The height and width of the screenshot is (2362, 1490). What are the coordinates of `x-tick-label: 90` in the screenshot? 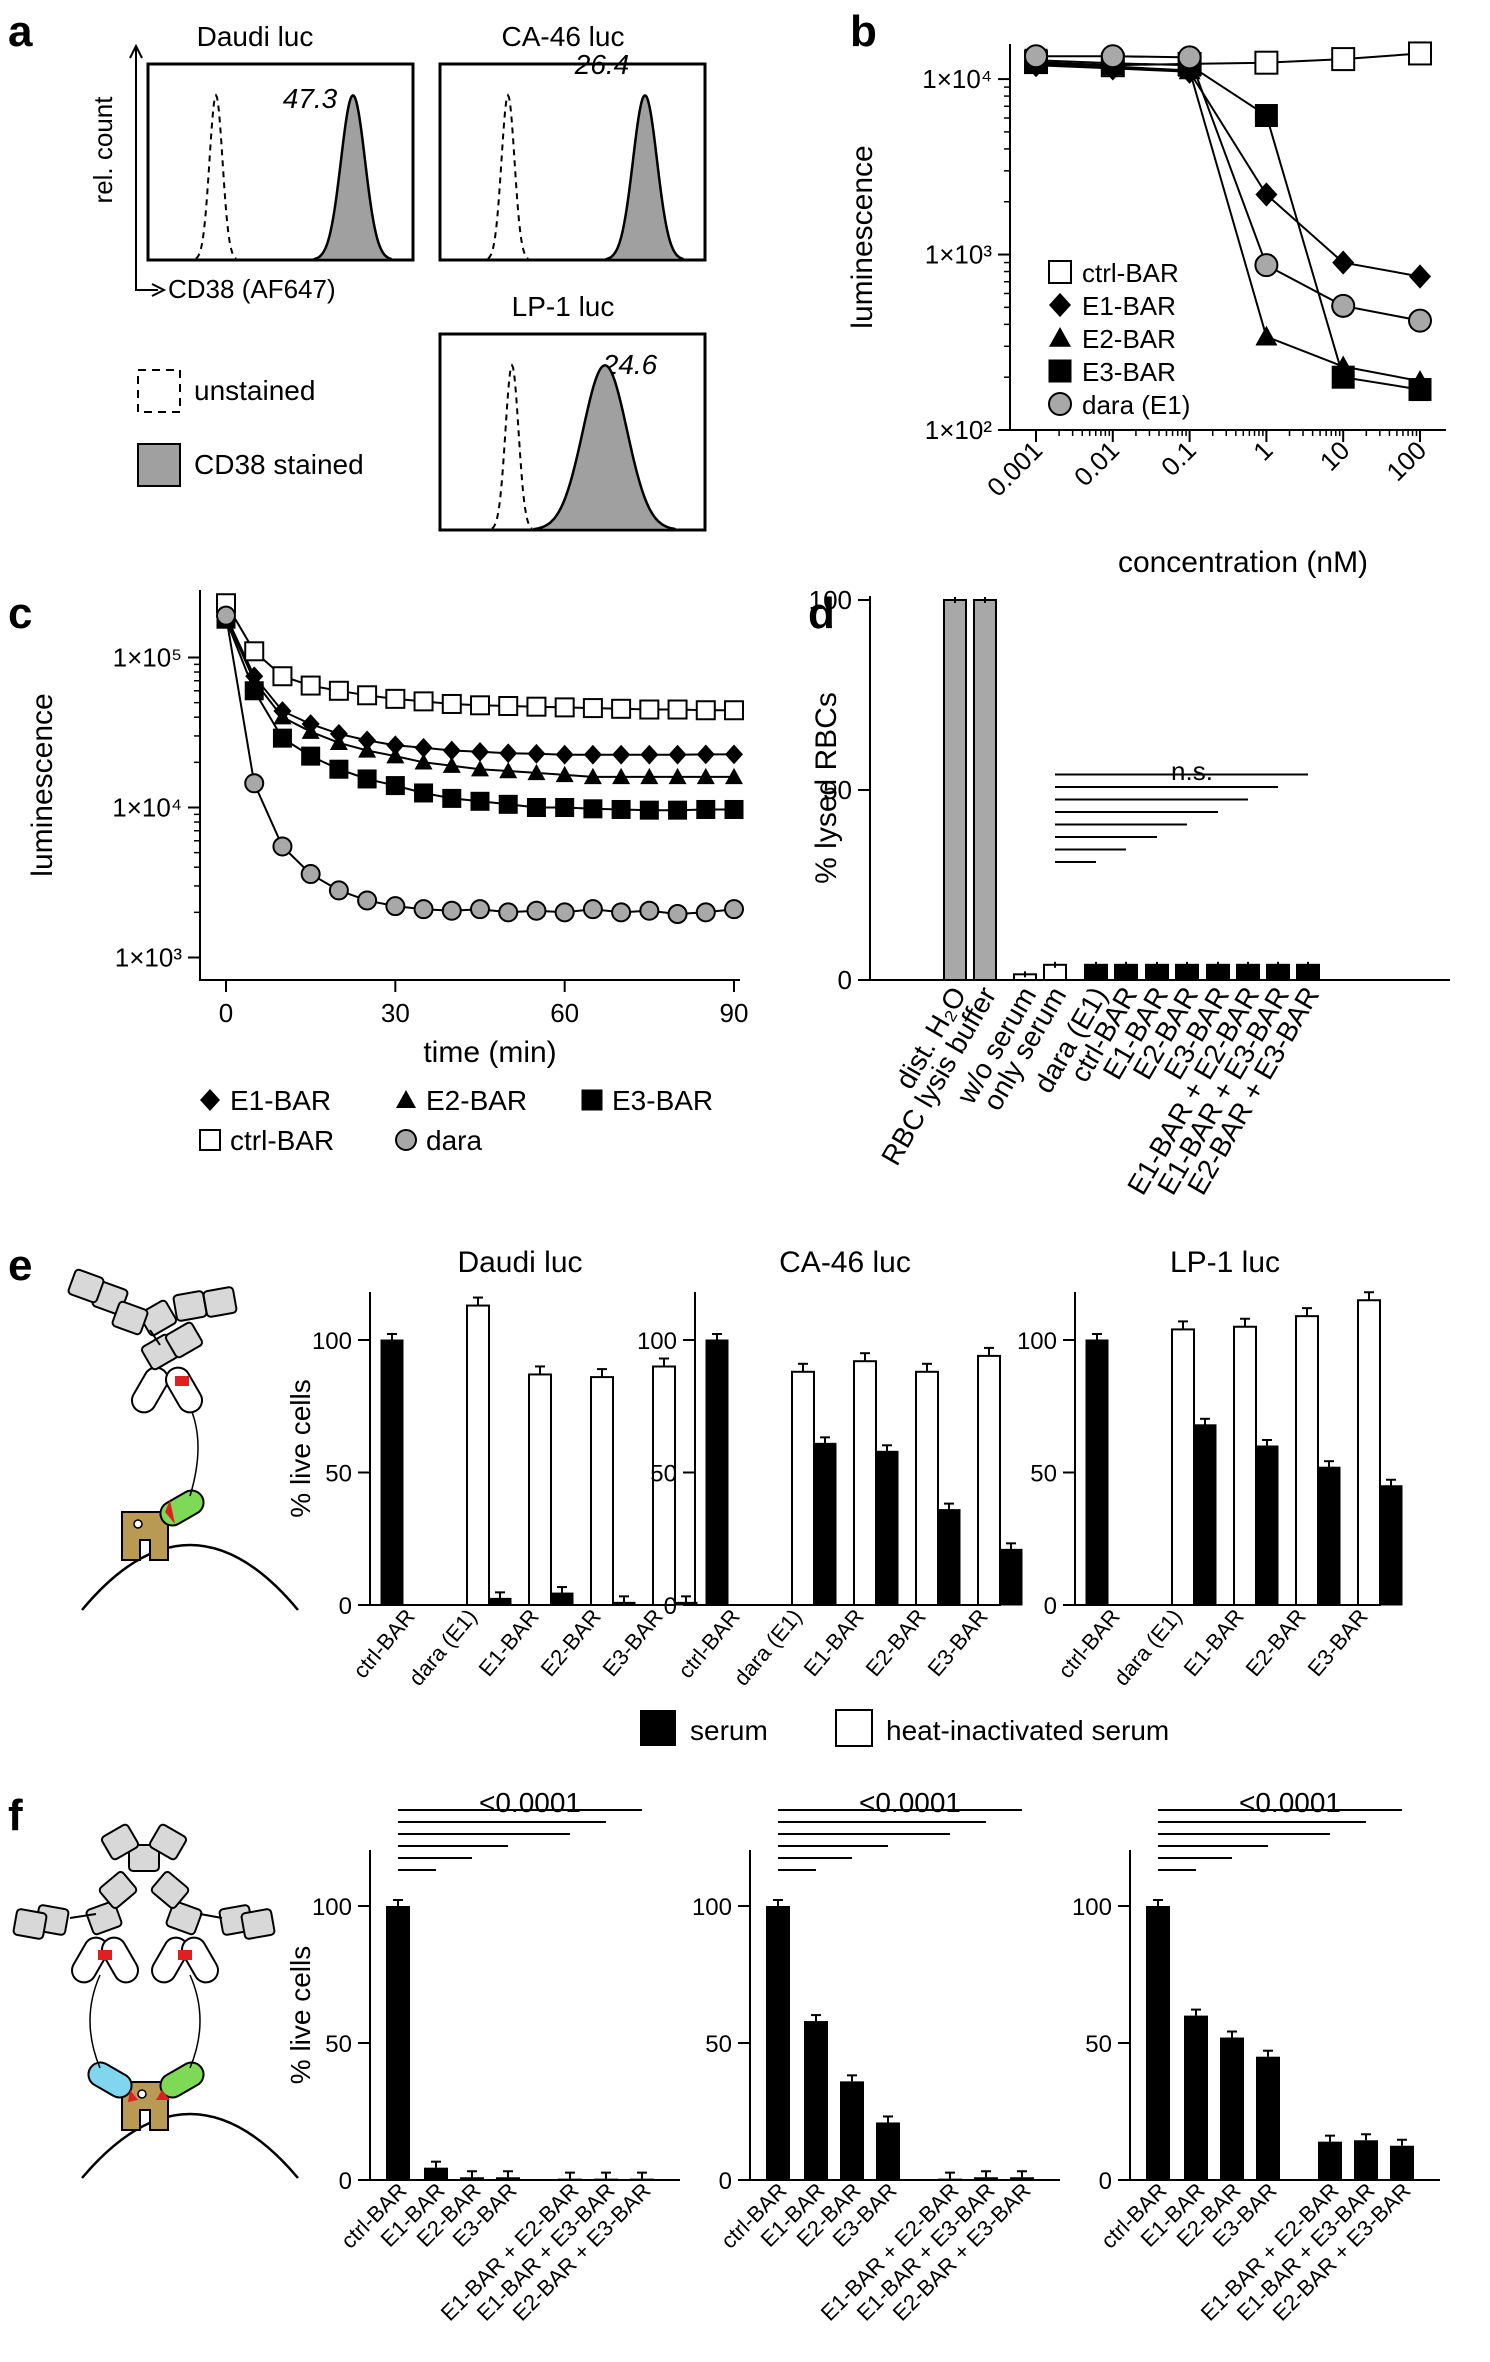 It's located at (734, 1013).